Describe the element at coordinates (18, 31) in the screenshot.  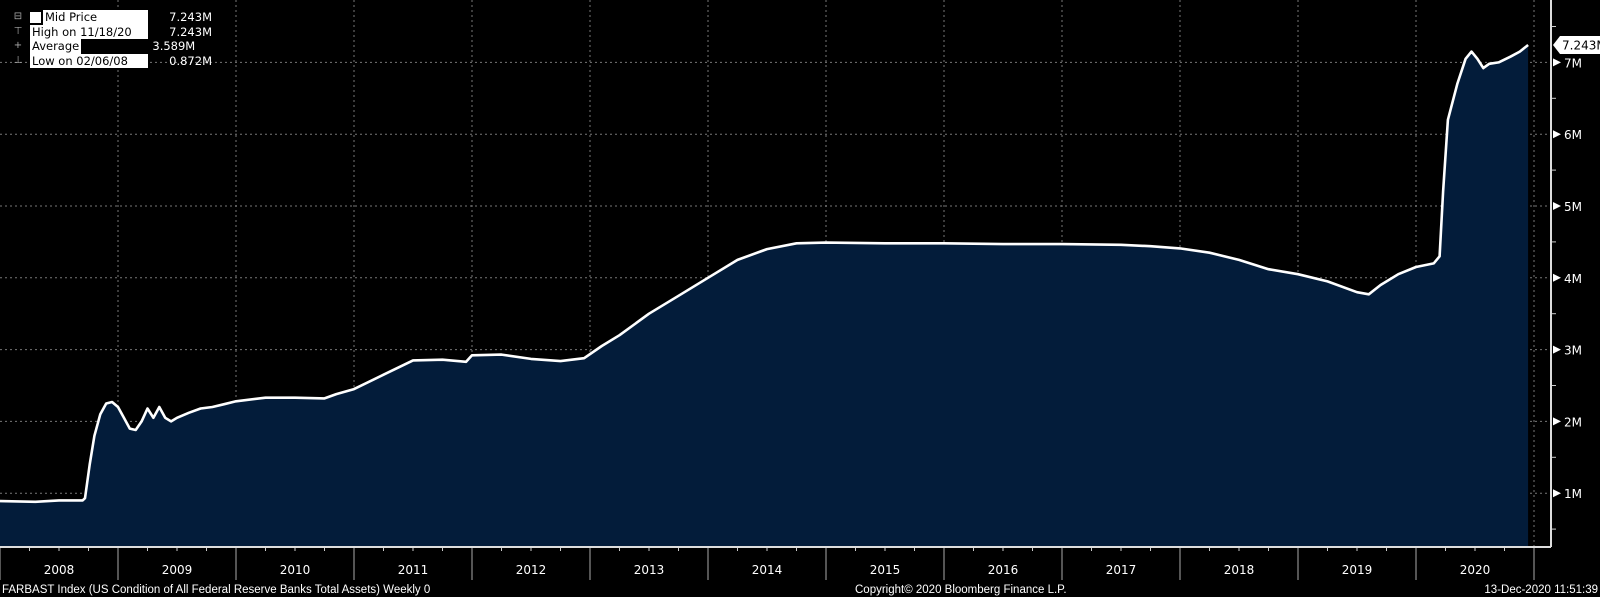
I see `high-marker-icon: ⊤` at that location.